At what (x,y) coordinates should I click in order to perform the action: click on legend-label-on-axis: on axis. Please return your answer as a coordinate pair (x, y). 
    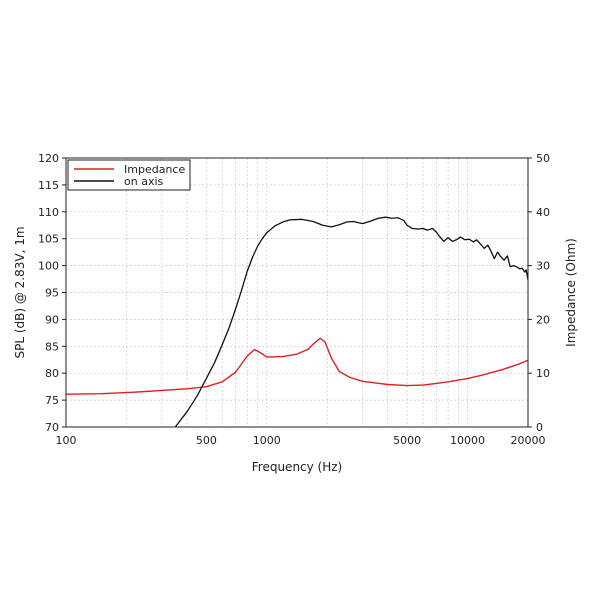
    Looking at the image, I should click on (144, 181).